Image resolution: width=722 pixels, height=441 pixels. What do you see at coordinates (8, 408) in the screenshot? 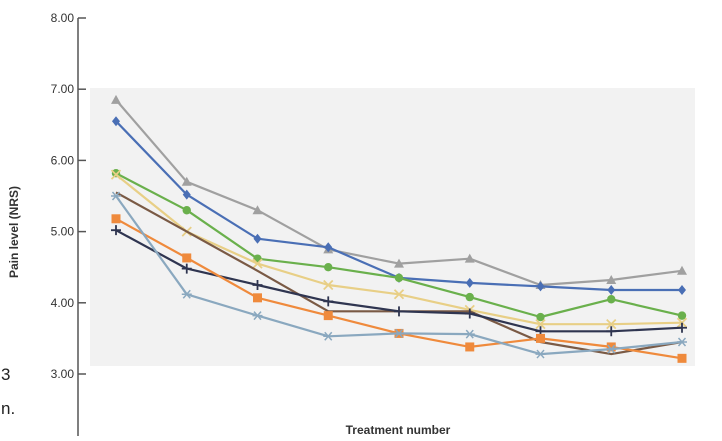
I see `stray-text-line-2: n.` at bounding box center [8, 408].